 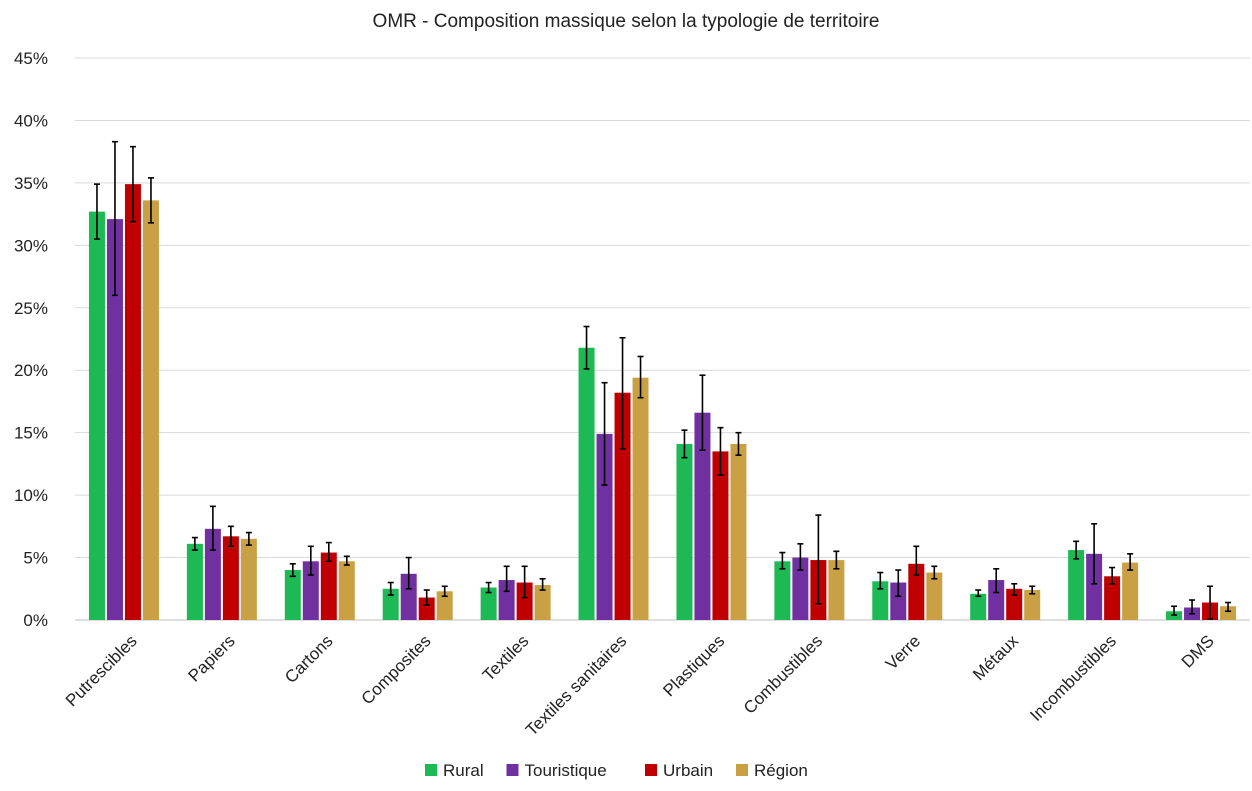 I want to click on y-tick-label: 15%, so click(x=31, y=433).